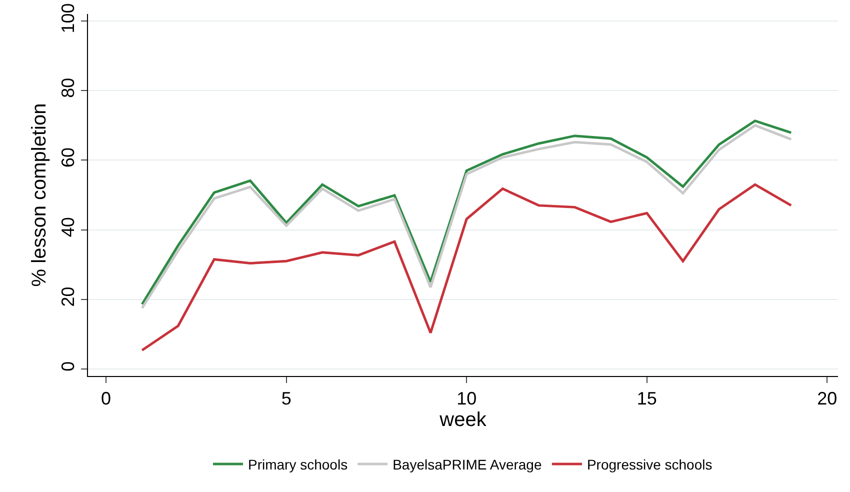 The height and width of the screenshot is (492, 850). Describe the element at coordinates (68, 88) in the screenshot. I see `y-tick-label: 80` at that location.